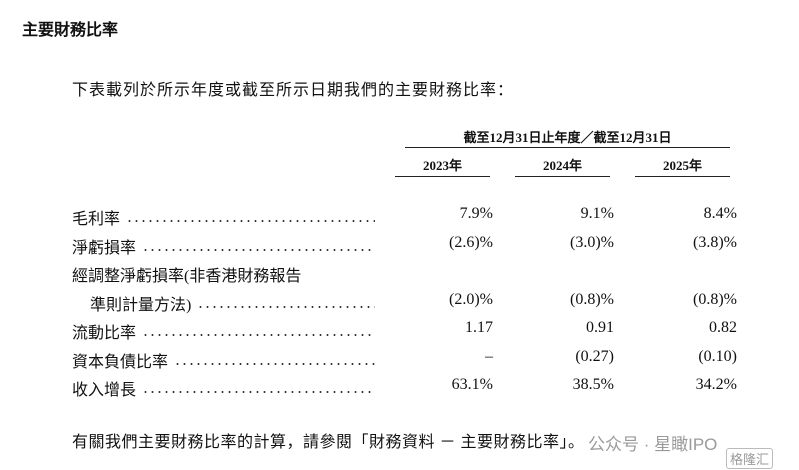  I want to click on row-label: 收入增長, so click(104, 390).